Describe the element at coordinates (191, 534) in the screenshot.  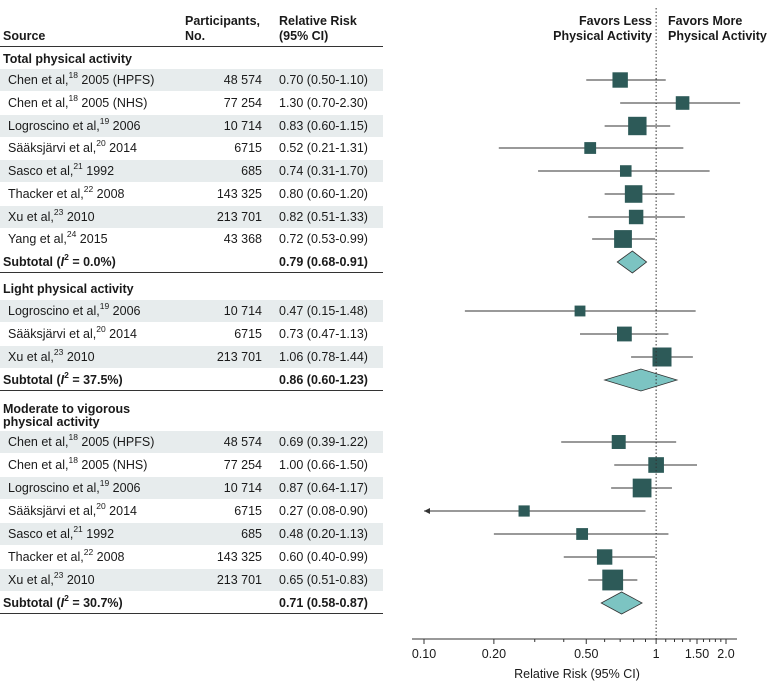
I see `table-row: Sasco et al,21 1992 685 0.48 (0.20-1.13)` at that location.